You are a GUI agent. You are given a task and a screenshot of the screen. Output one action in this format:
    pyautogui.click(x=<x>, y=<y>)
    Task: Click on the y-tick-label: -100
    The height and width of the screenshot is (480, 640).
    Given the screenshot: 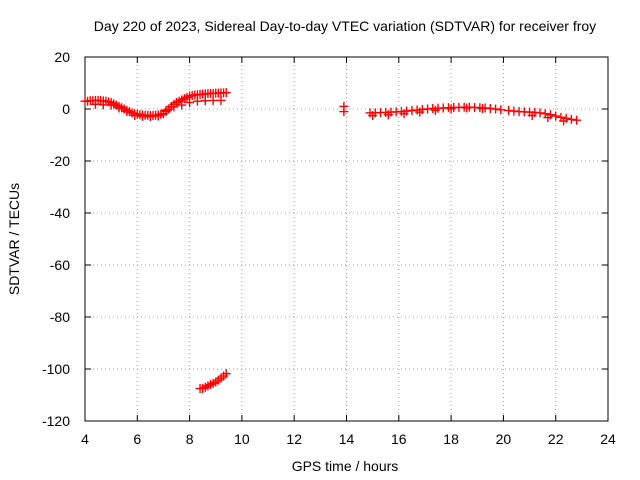 What is the action you would take?
    pyautogui.click(x=56, y=369)
    